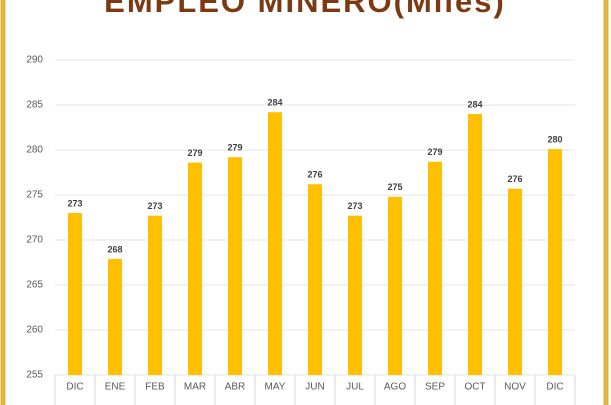 The height and width of the screenshot is (405, 611). What do you see at coordinates (515, 387) in the screenshot?
I see `x-tick-label: NOV` at bounding box center [515, 387].